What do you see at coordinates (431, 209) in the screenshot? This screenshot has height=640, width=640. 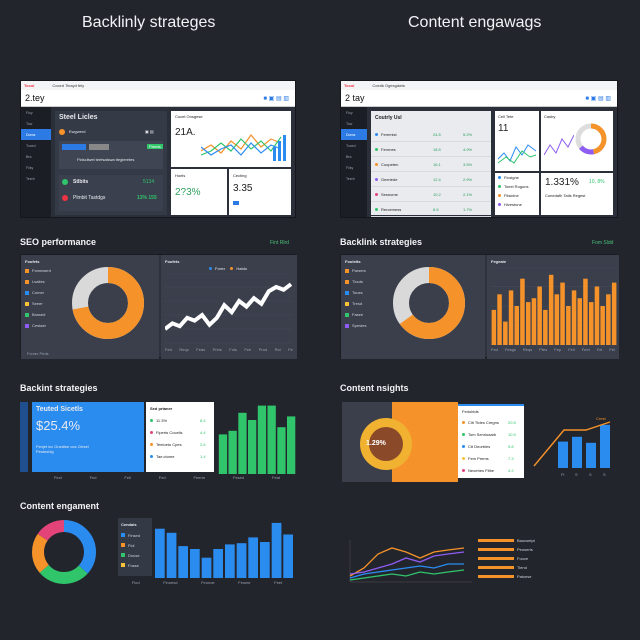 I see `table-row: Rercemess 8.6 1.7%` at bounding box center [431, 209].